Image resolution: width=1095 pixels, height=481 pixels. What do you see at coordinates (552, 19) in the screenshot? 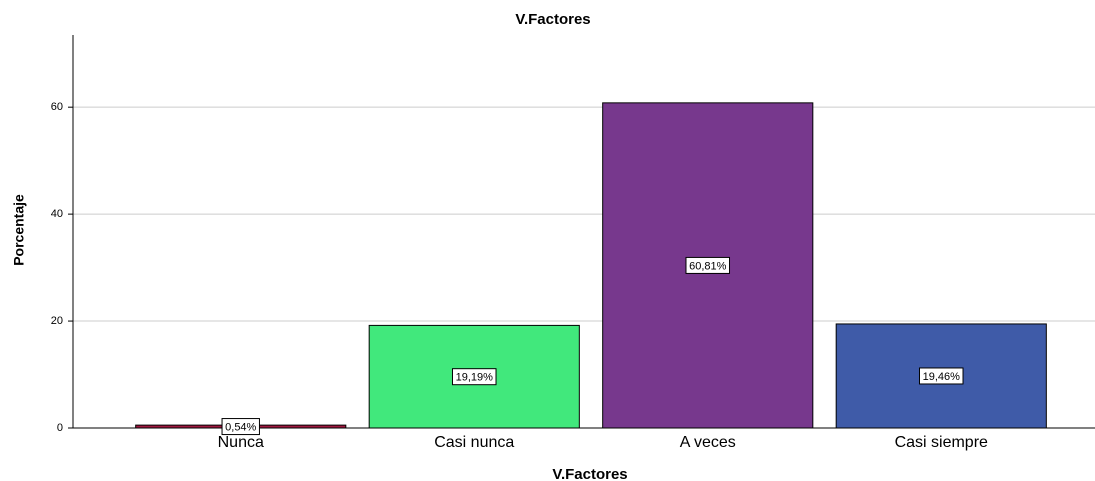
I see `chart-title: V.Factores` at bounding box center [552, 19].